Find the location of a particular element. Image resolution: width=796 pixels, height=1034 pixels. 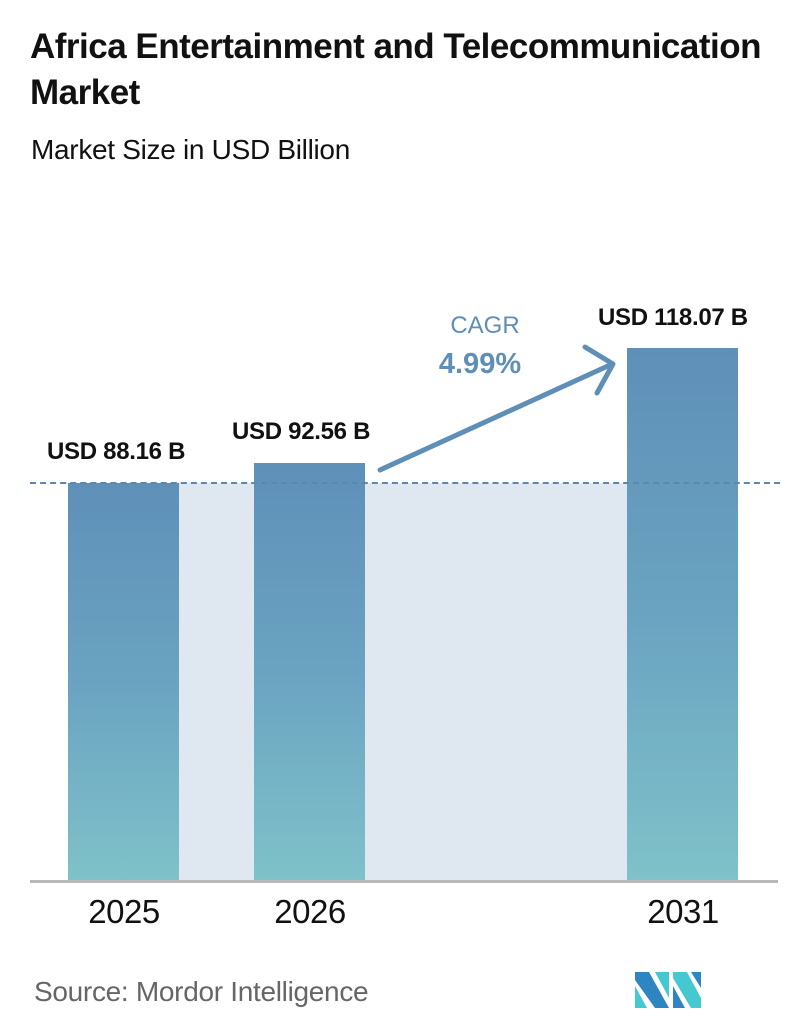

cagr-value: 4.99% is located at coordinates (480, 364).